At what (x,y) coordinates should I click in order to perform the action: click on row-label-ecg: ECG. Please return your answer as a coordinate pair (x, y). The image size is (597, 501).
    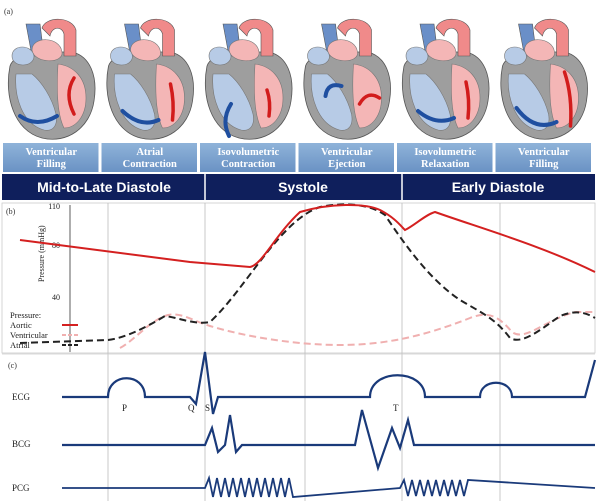
    Looking at the image, I should click on (21, 397).